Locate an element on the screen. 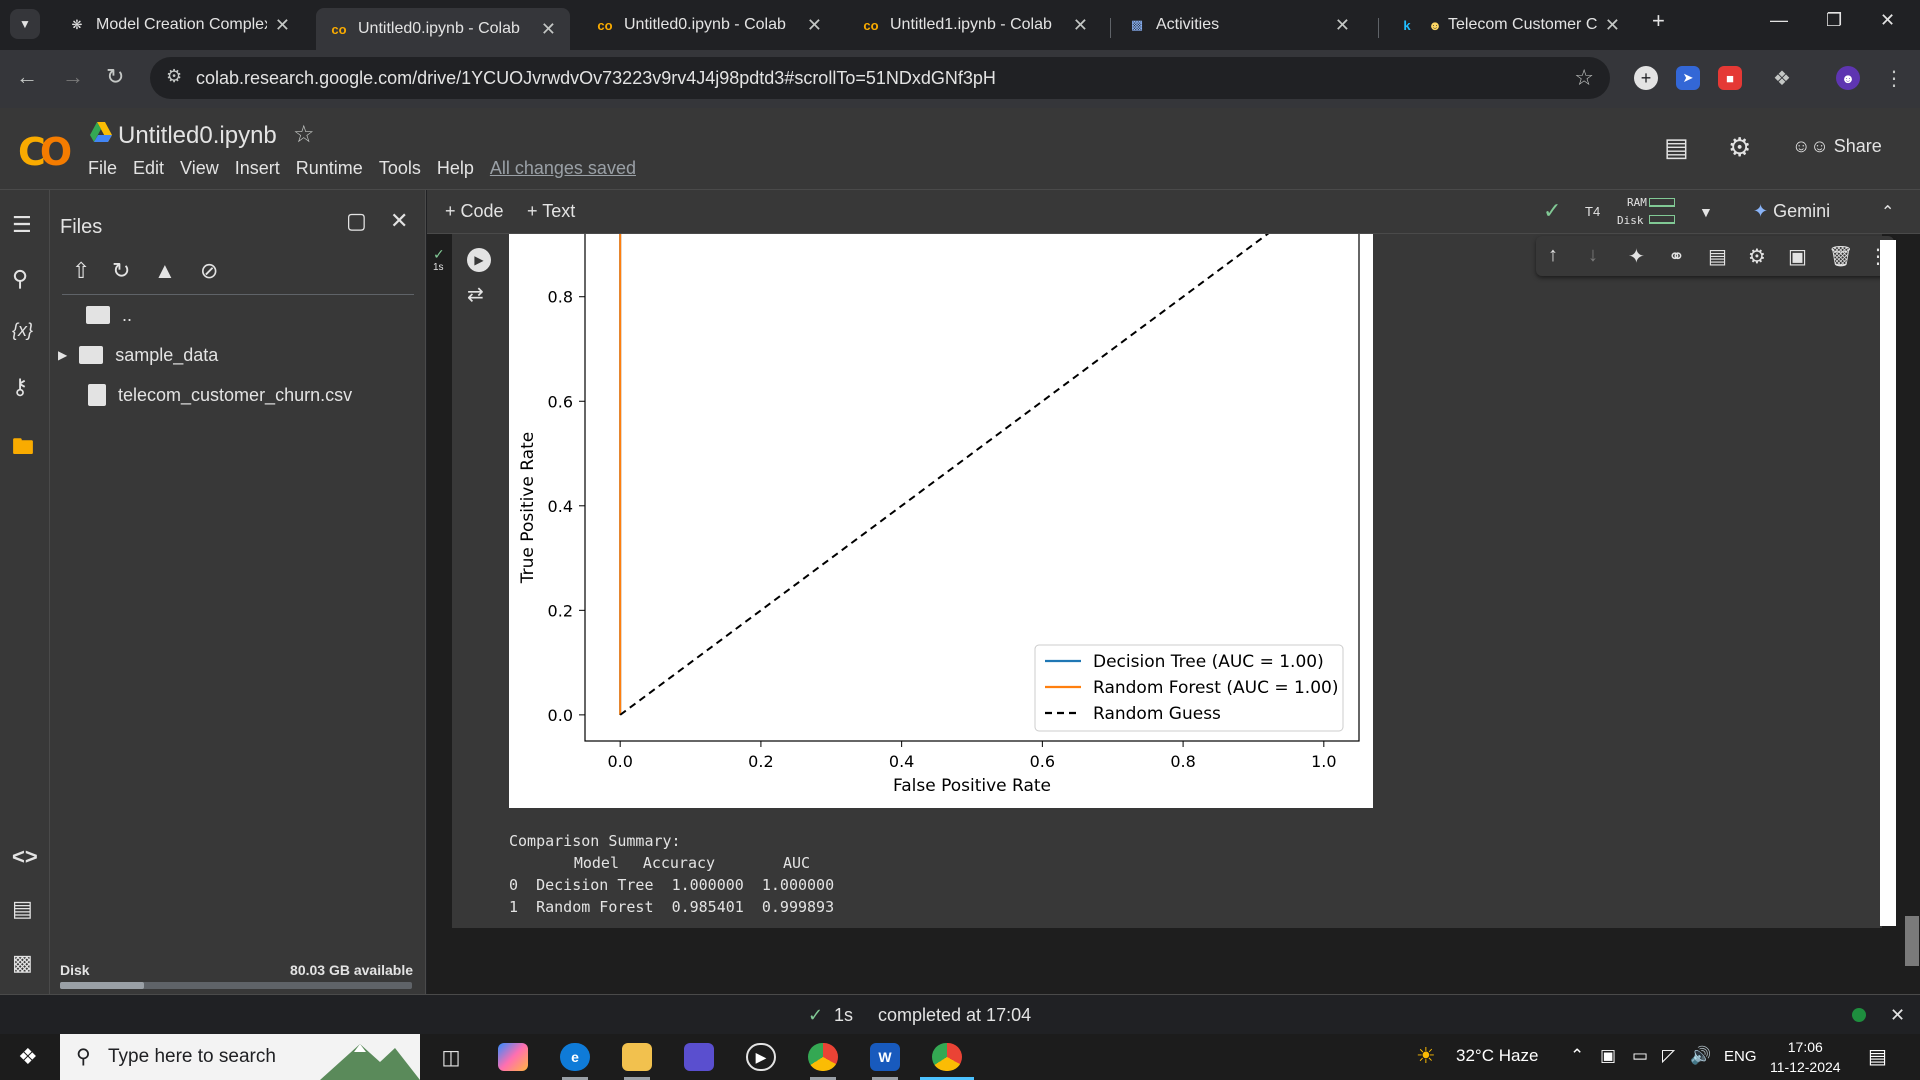 The width and height of the screenshot is (1920, 1080). tree-item-sample-data: ▶ sample_data is located at coordinates (138, 355).